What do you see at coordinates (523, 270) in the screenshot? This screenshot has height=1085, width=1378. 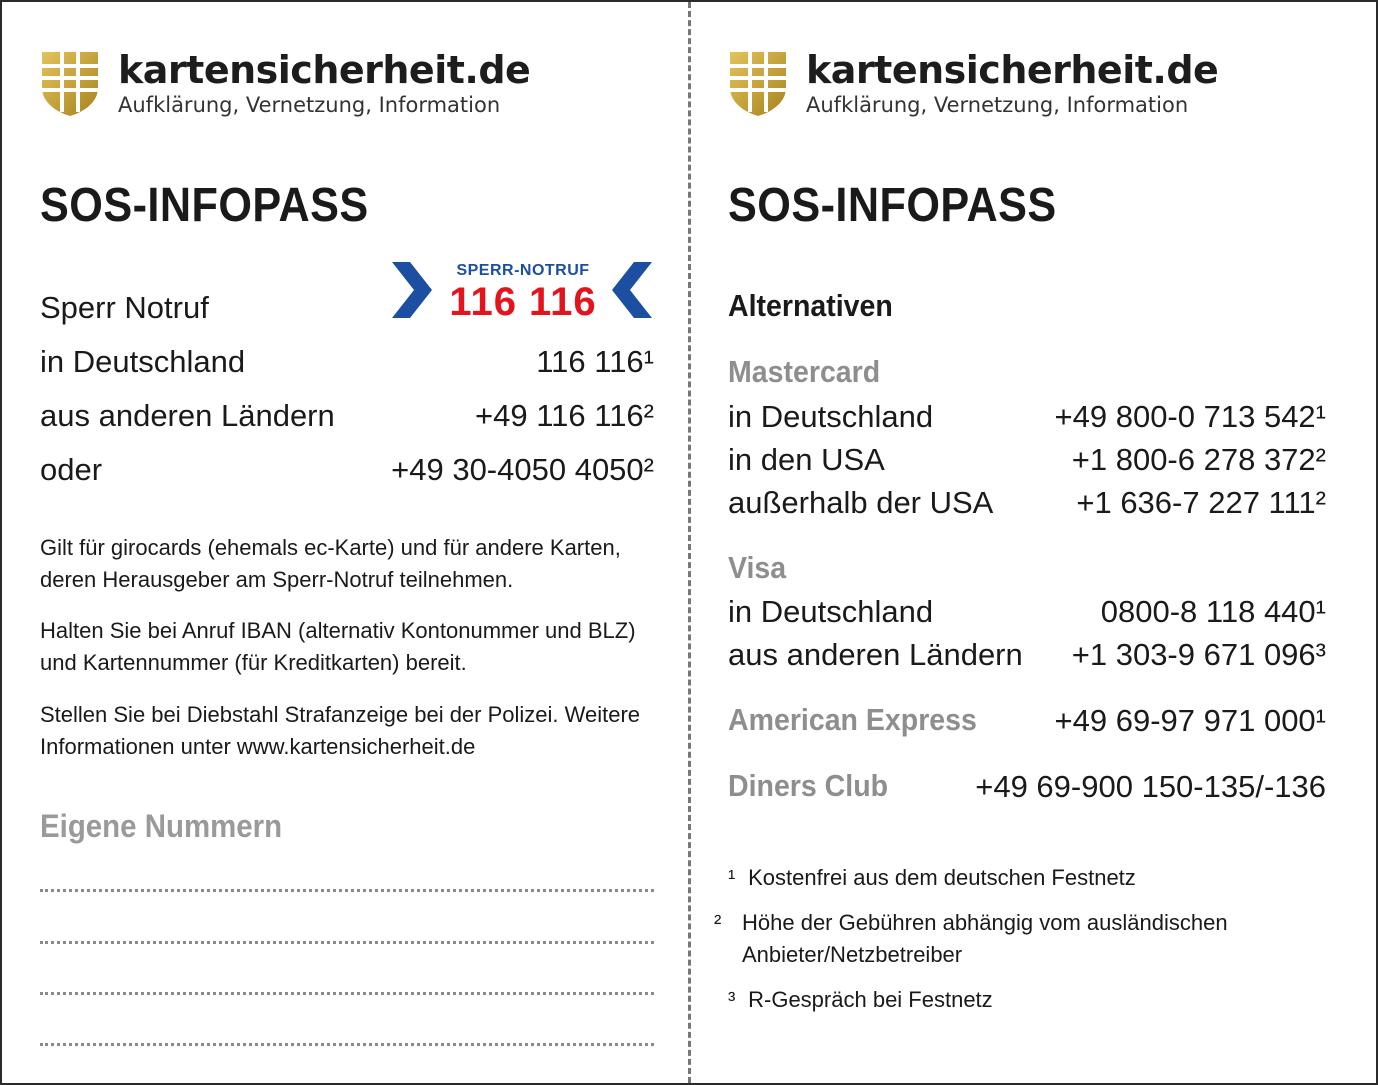 I see `sperr-notruf-label: SPERR-NOTRUF` at bounding box center [523, 270].